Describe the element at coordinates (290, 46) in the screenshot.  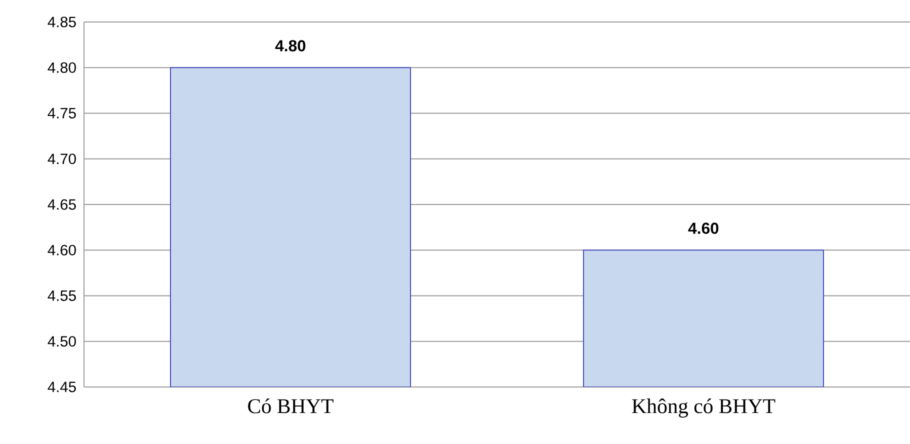
I see `data-label: 4.80` at that location.